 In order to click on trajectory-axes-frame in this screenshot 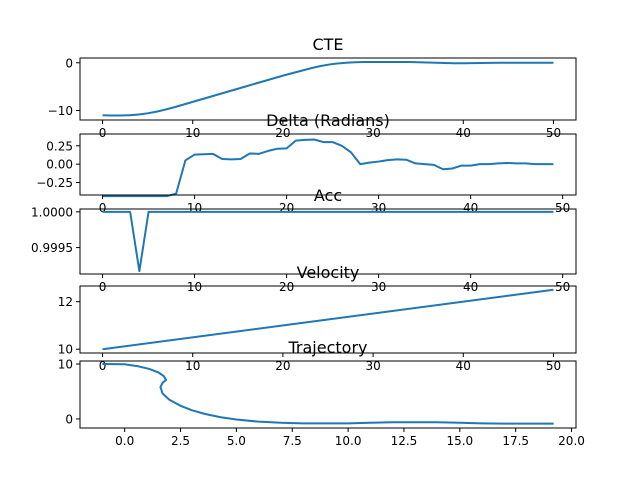, I will do `click(328, 394)`.